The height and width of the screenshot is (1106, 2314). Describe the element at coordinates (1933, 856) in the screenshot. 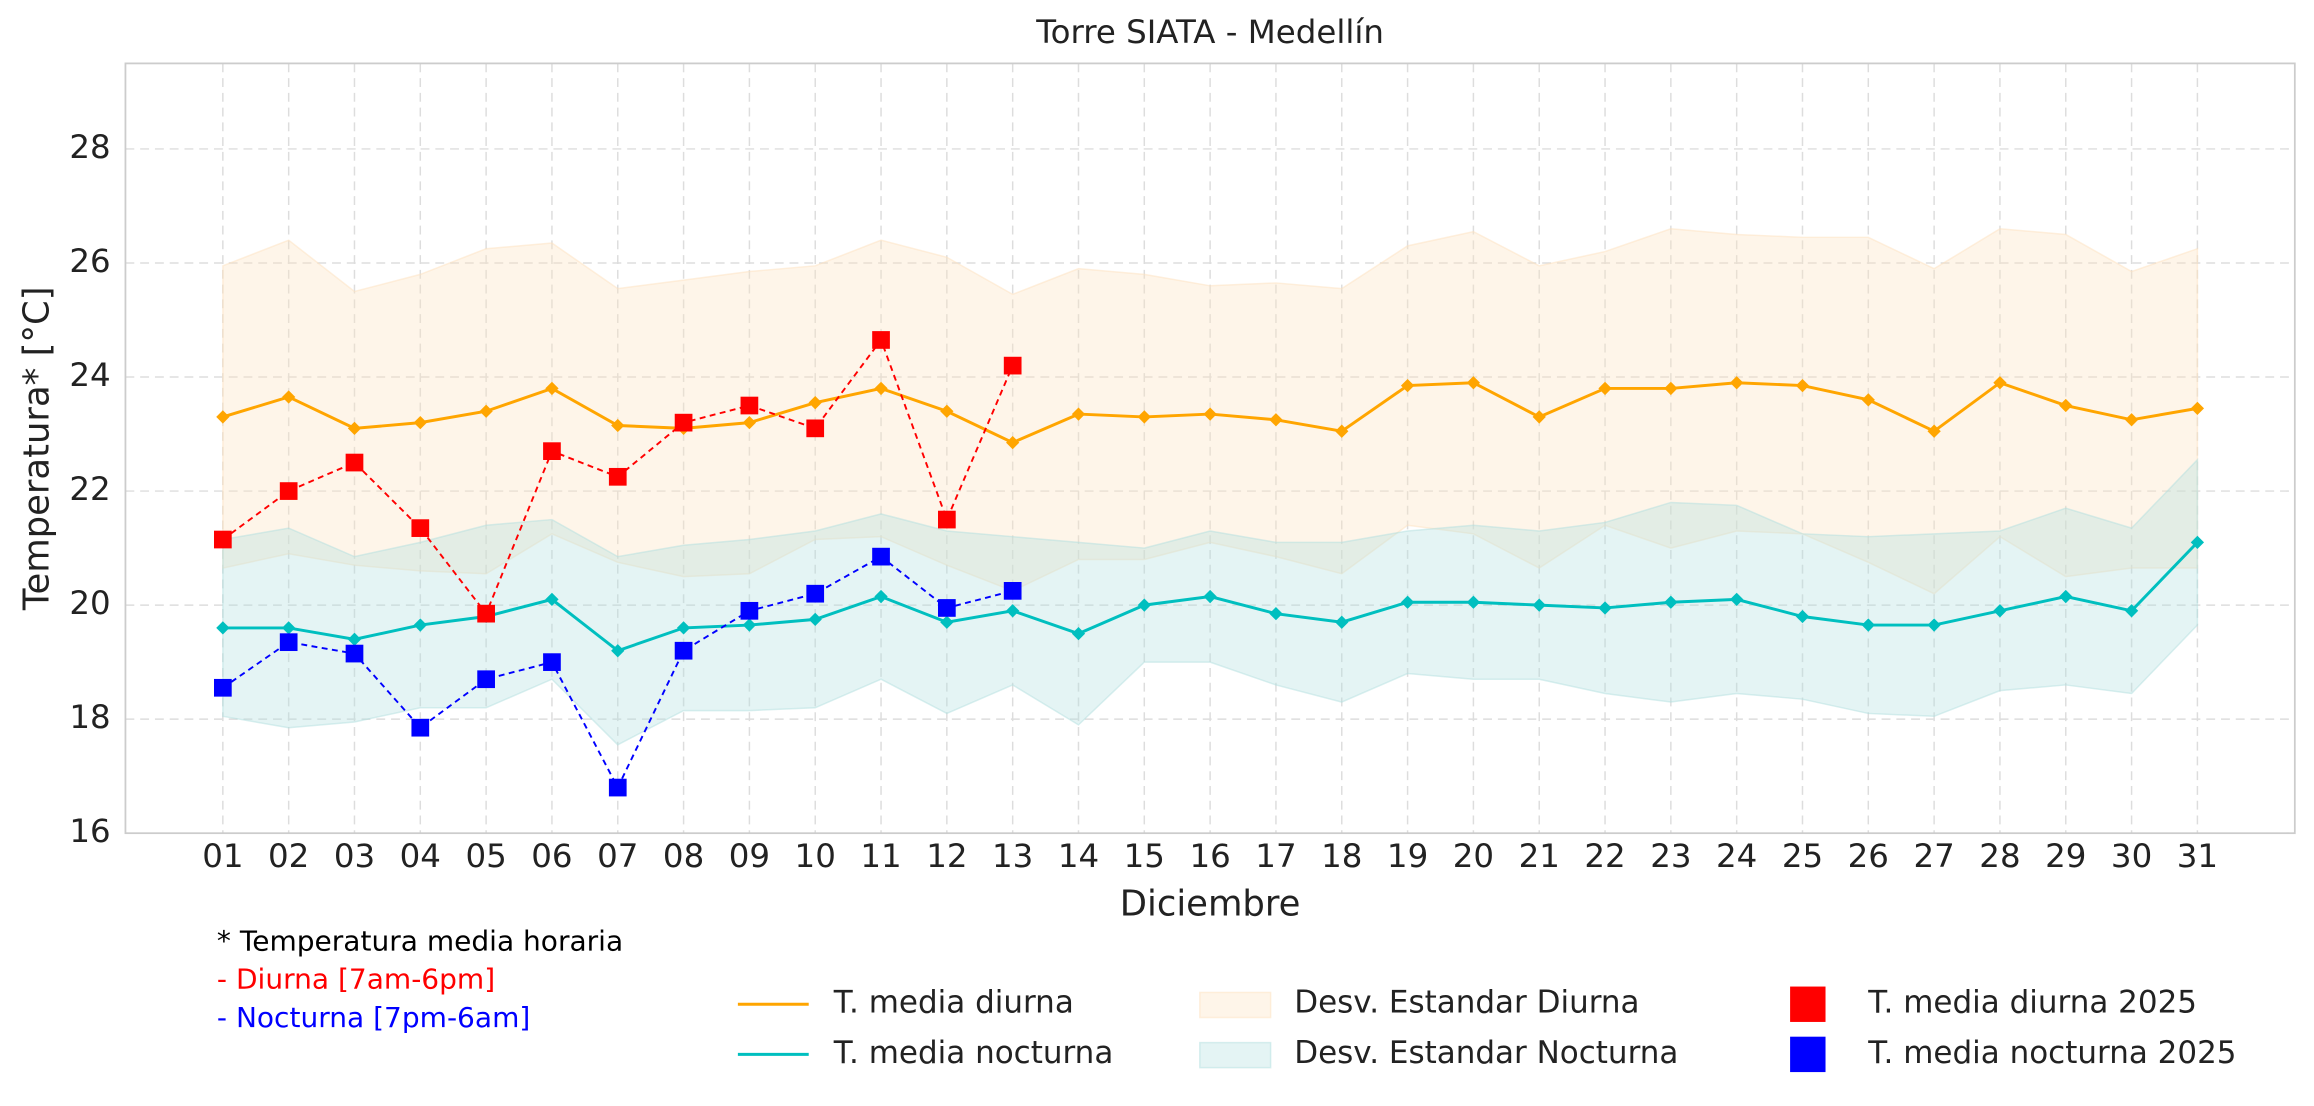

I see `x-tick-label: 27` at that location.